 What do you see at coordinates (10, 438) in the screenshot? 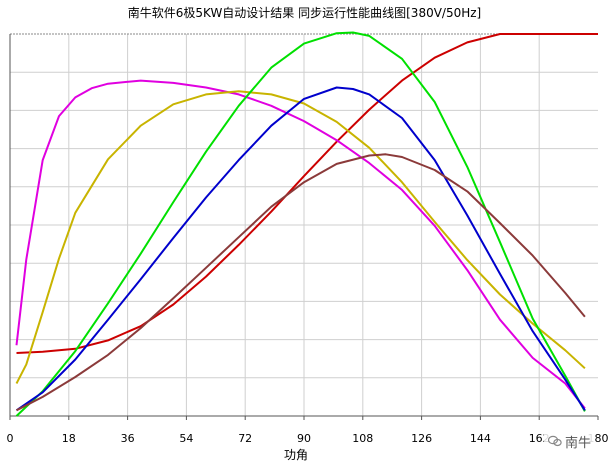
I see `x-tick-label: 0` at bounding box center [10, 438].